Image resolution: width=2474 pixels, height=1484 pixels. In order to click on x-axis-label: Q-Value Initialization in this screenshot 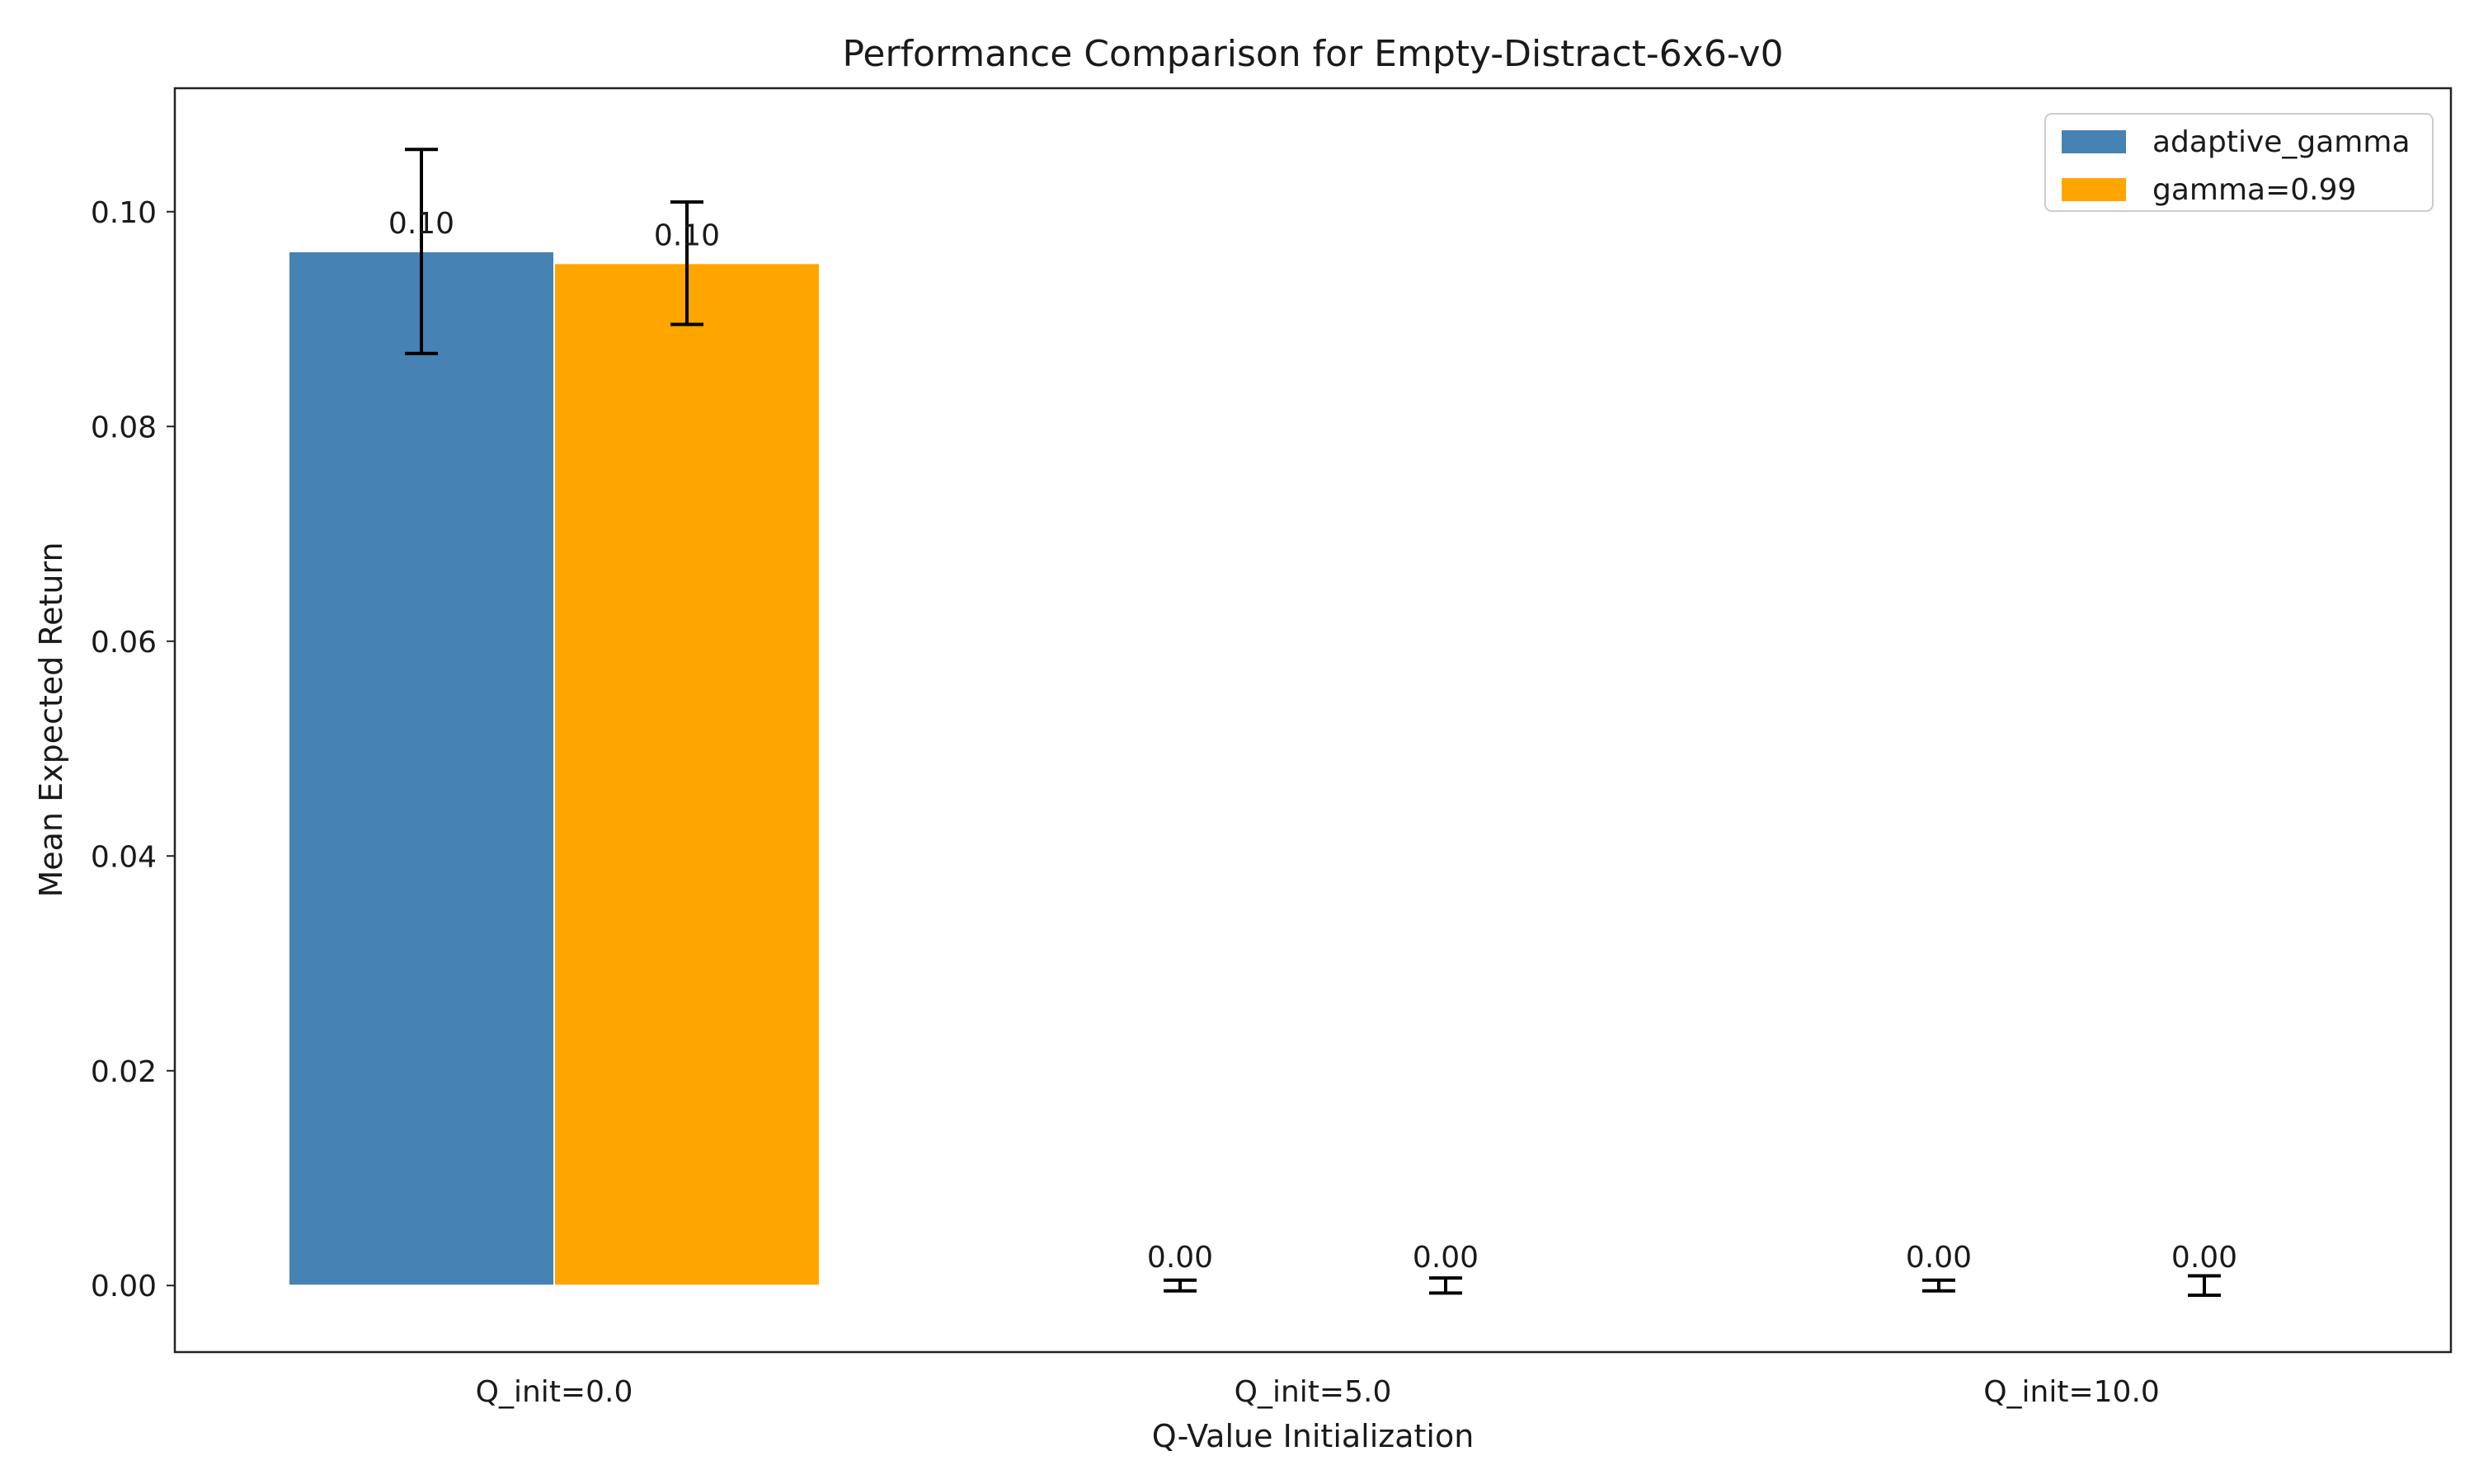, I will do `click(1313, 1436)`.